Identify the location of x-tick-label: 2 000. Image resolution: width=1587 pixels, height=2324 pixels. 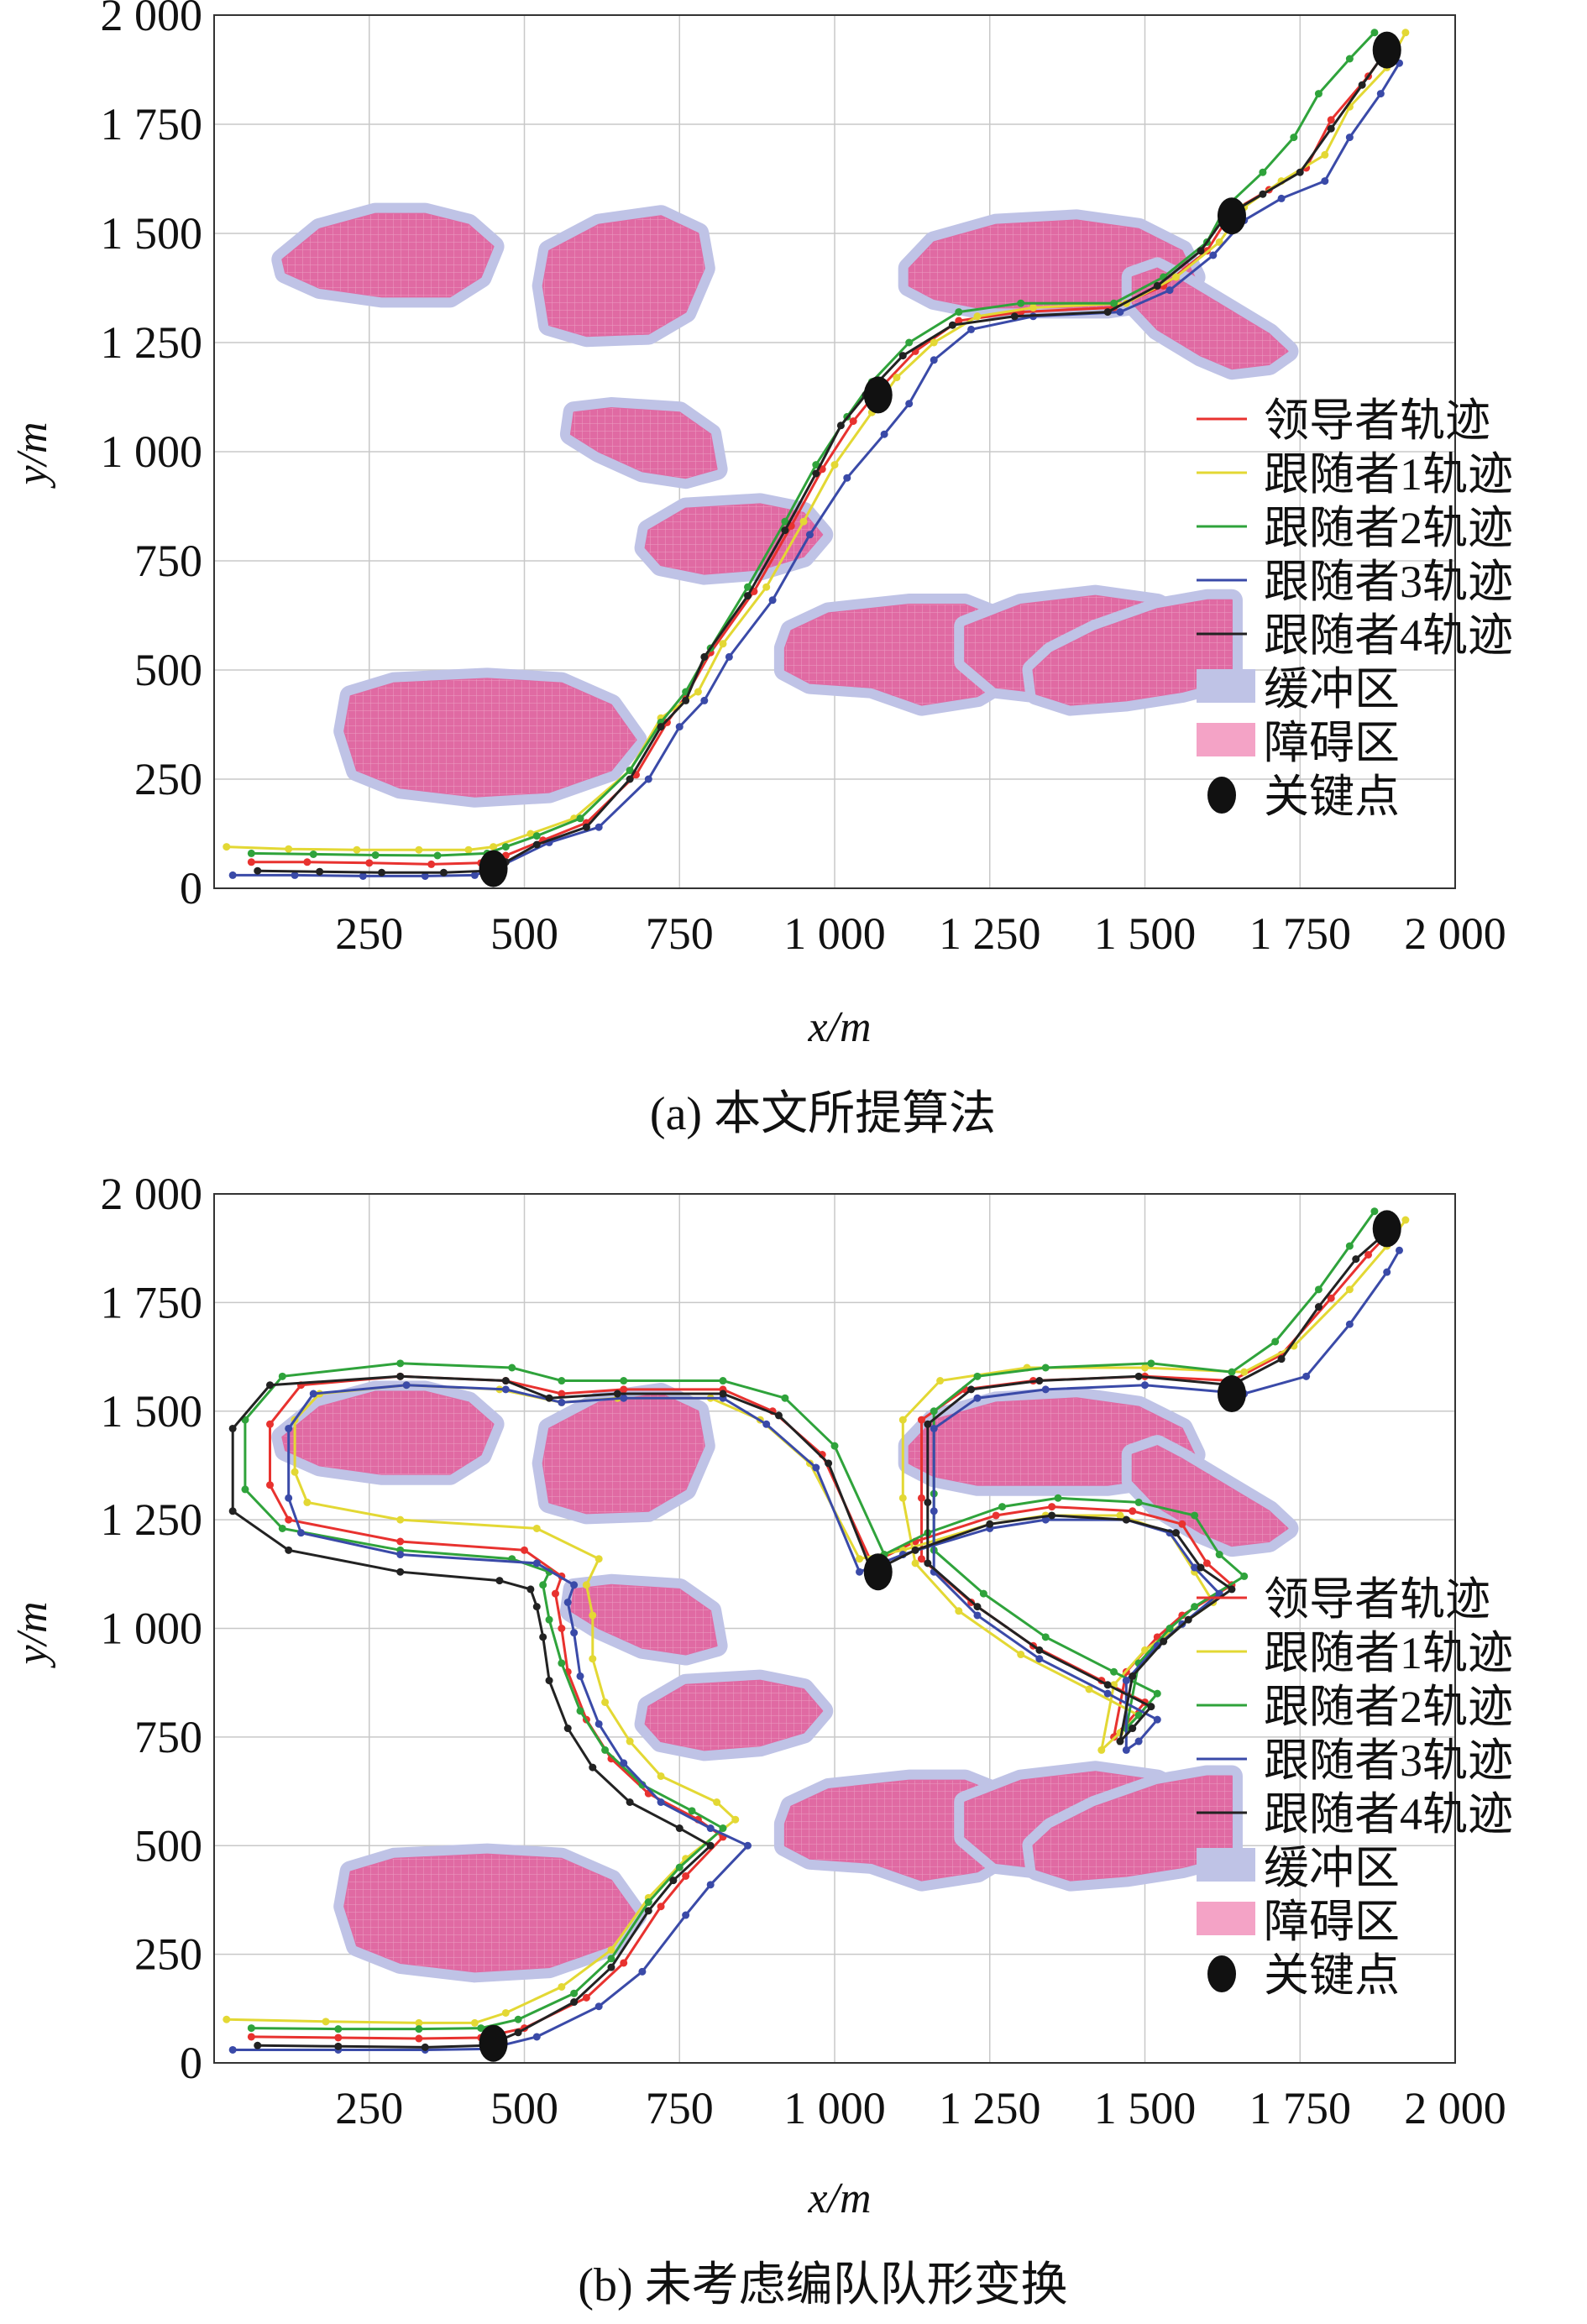
(1455, 2108).